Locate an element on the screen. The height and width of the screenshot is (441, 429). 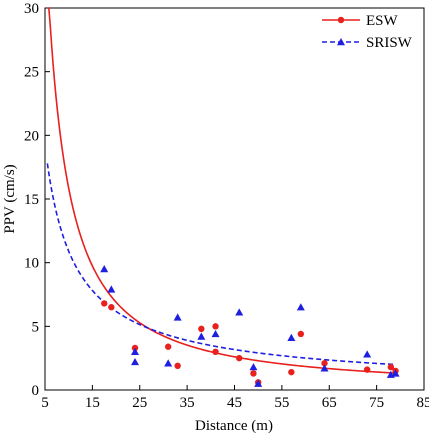
x-tick-label: 5 is located at coordinates (45, 403).